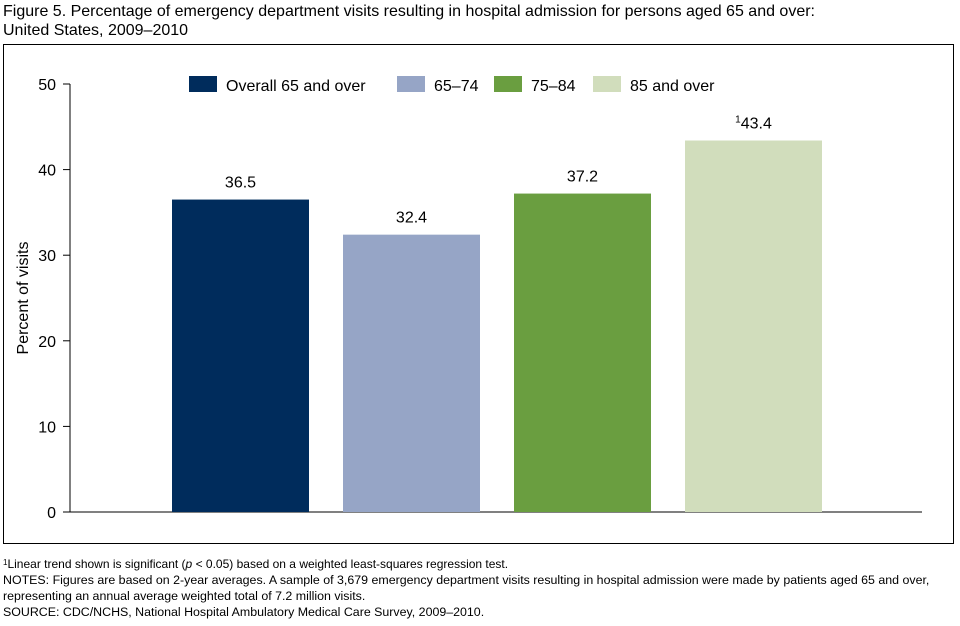 This screenshot has height=626, width=960. What do you see at coordinates (498, 170) in the screenshot?
I see `chart-value-labels: 36.5 32.4 37.2 143.4` at bounding box center [498, 170].